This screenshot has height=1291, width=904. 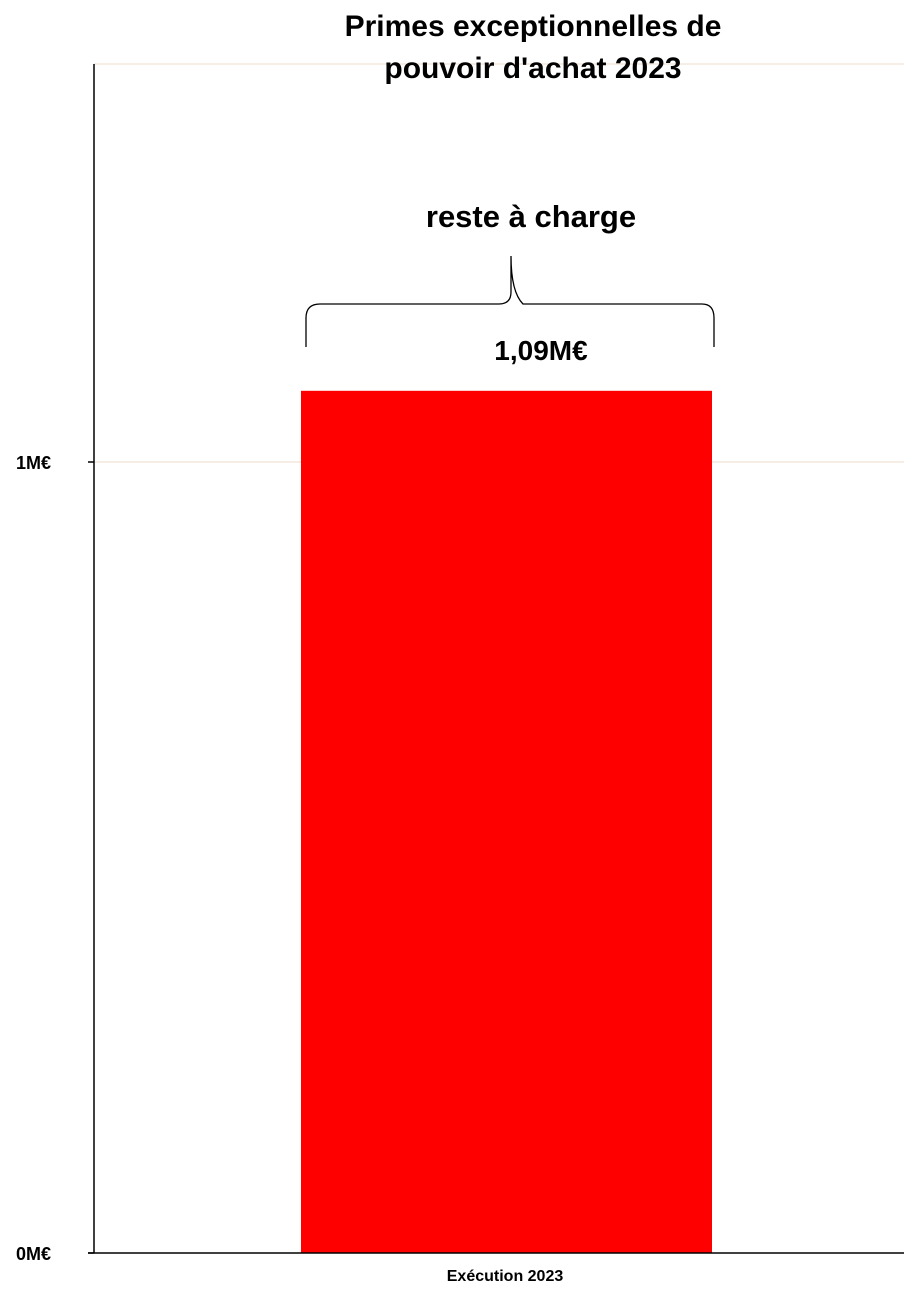 What do you see at coordinates (33, 1254) in the screenshot?
I see `y-tick-label-0: 0M€` at bounding box center [33, 1254].